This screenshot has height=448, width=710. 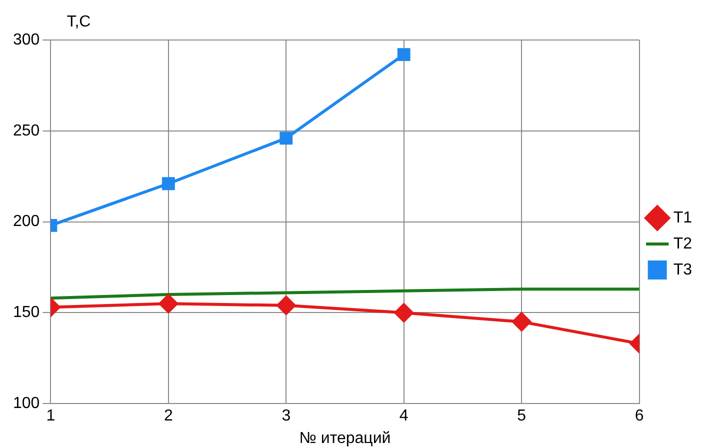 What do you see at coordinates (26, 131) in the screenshot?
I see `y-tick-label: 250` at bounding box center [26, 131].